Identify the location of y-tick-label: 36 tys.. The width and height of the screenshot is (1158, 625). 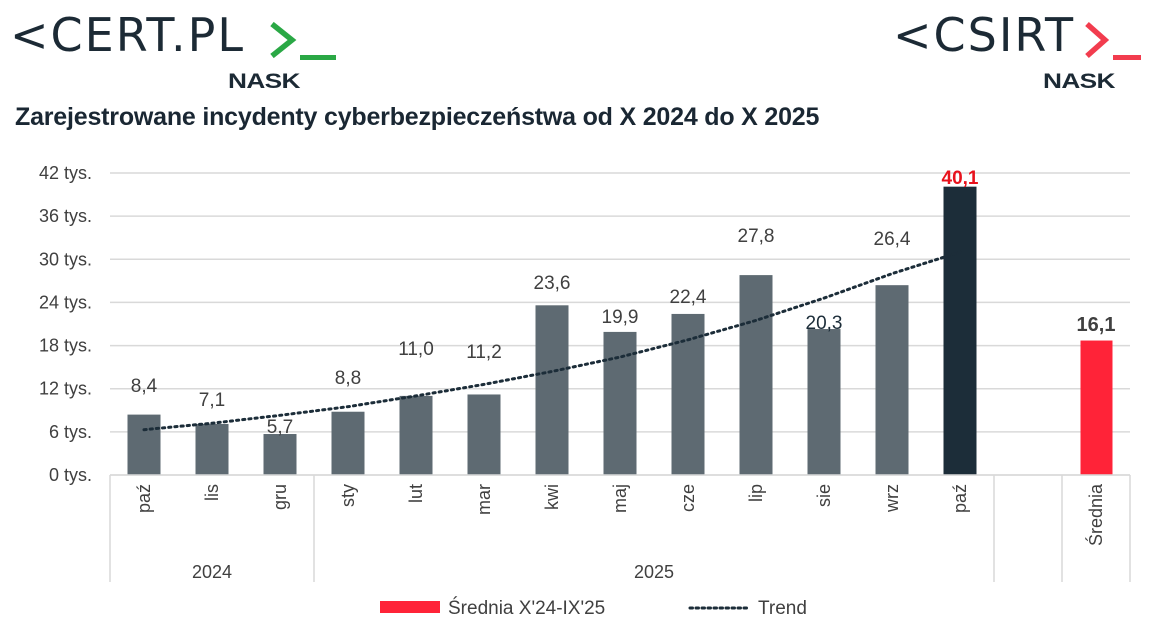
(65, 216).